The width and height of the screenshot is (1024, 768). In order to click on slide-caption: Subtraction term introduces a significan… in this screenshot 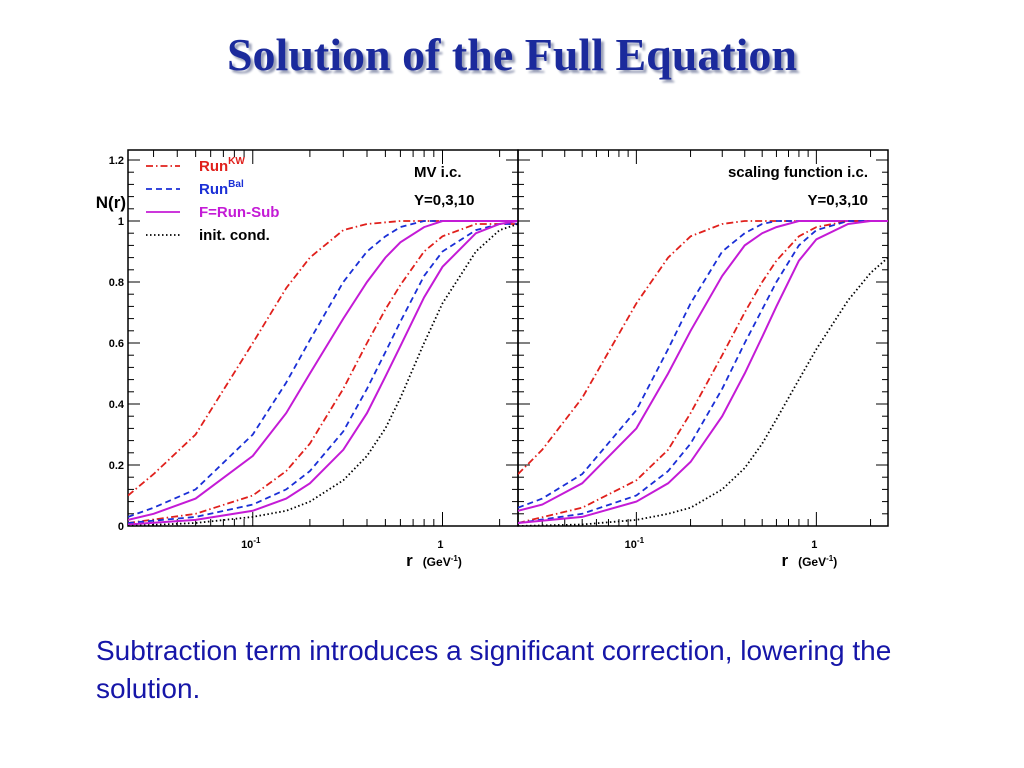, I will do `click(494, 669)`.